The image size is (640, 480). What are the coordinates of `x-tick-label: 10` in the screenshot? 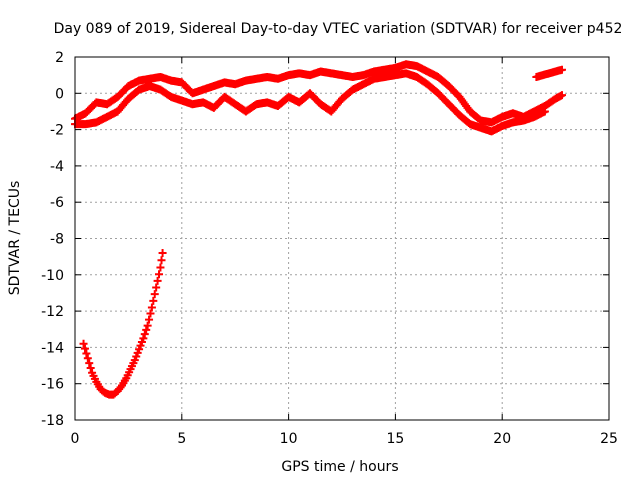 It's located at (289, 439).